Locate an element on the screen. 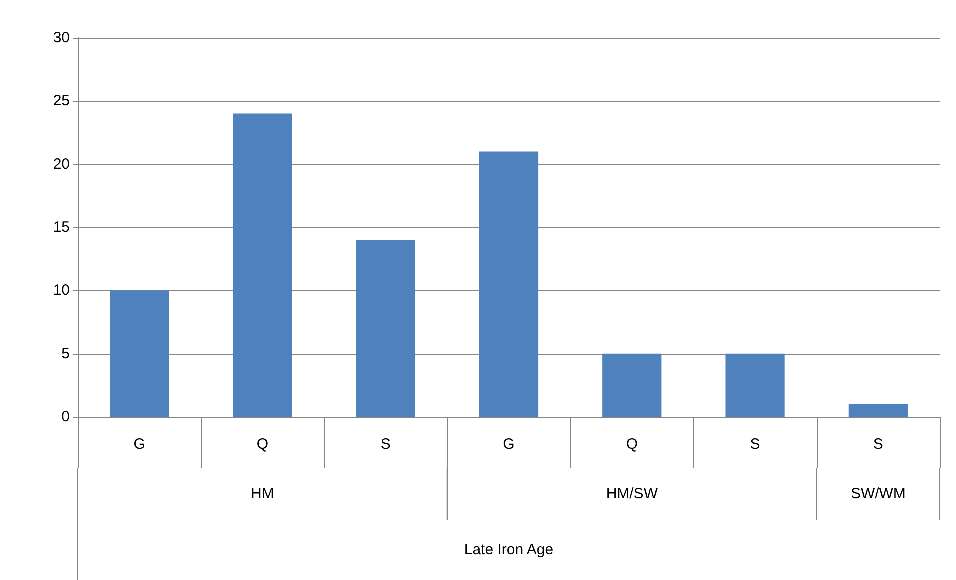 The height and width of the screenshot is (580, 956). y-tick-label: 5 is located at coordinates (66, 353).